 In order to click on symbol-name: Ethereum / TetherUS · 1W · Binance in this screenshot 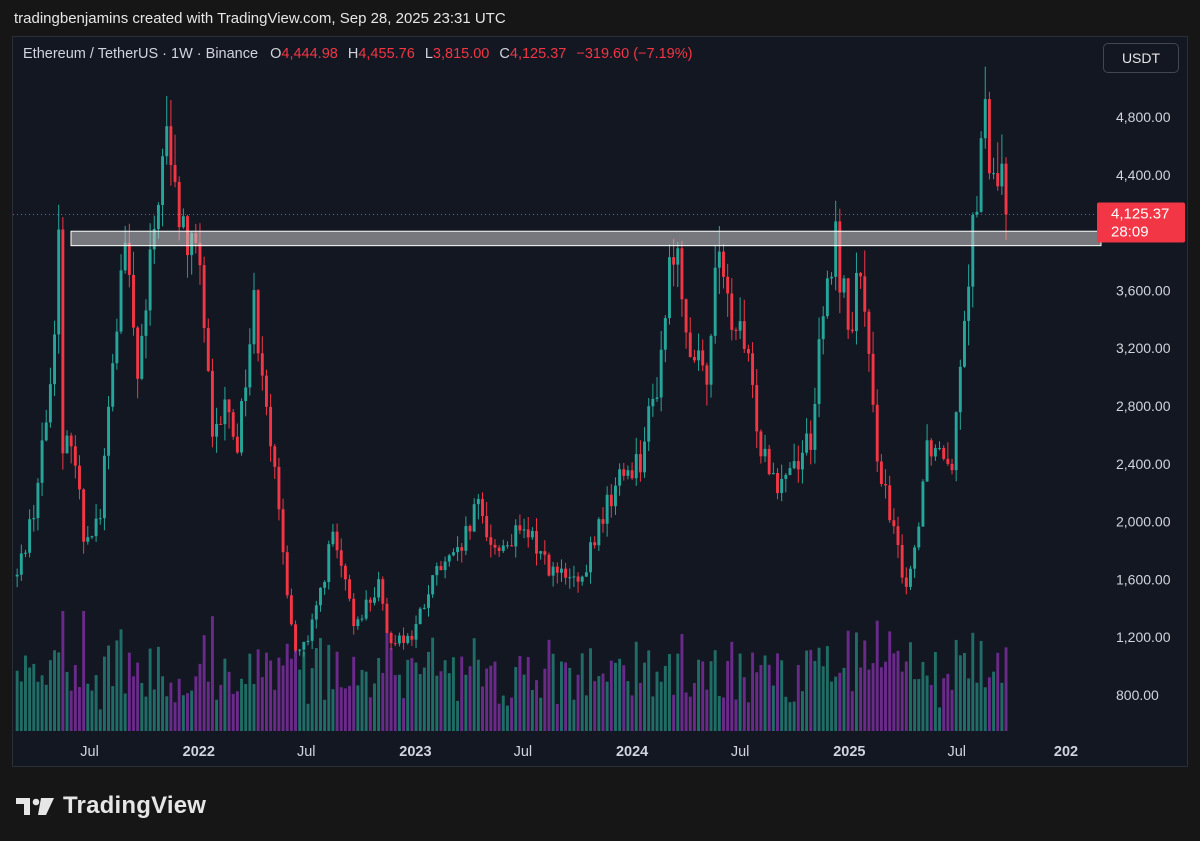, I will do `click(141, 54)`.